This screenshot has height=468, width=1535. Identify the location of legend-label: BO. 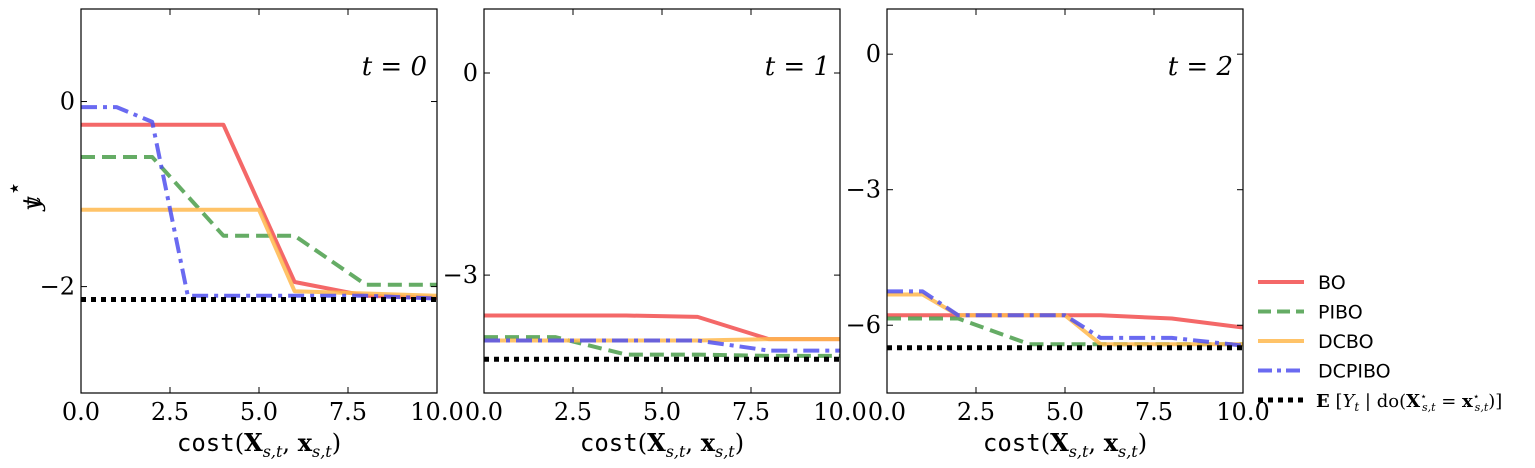
(1332, 283).